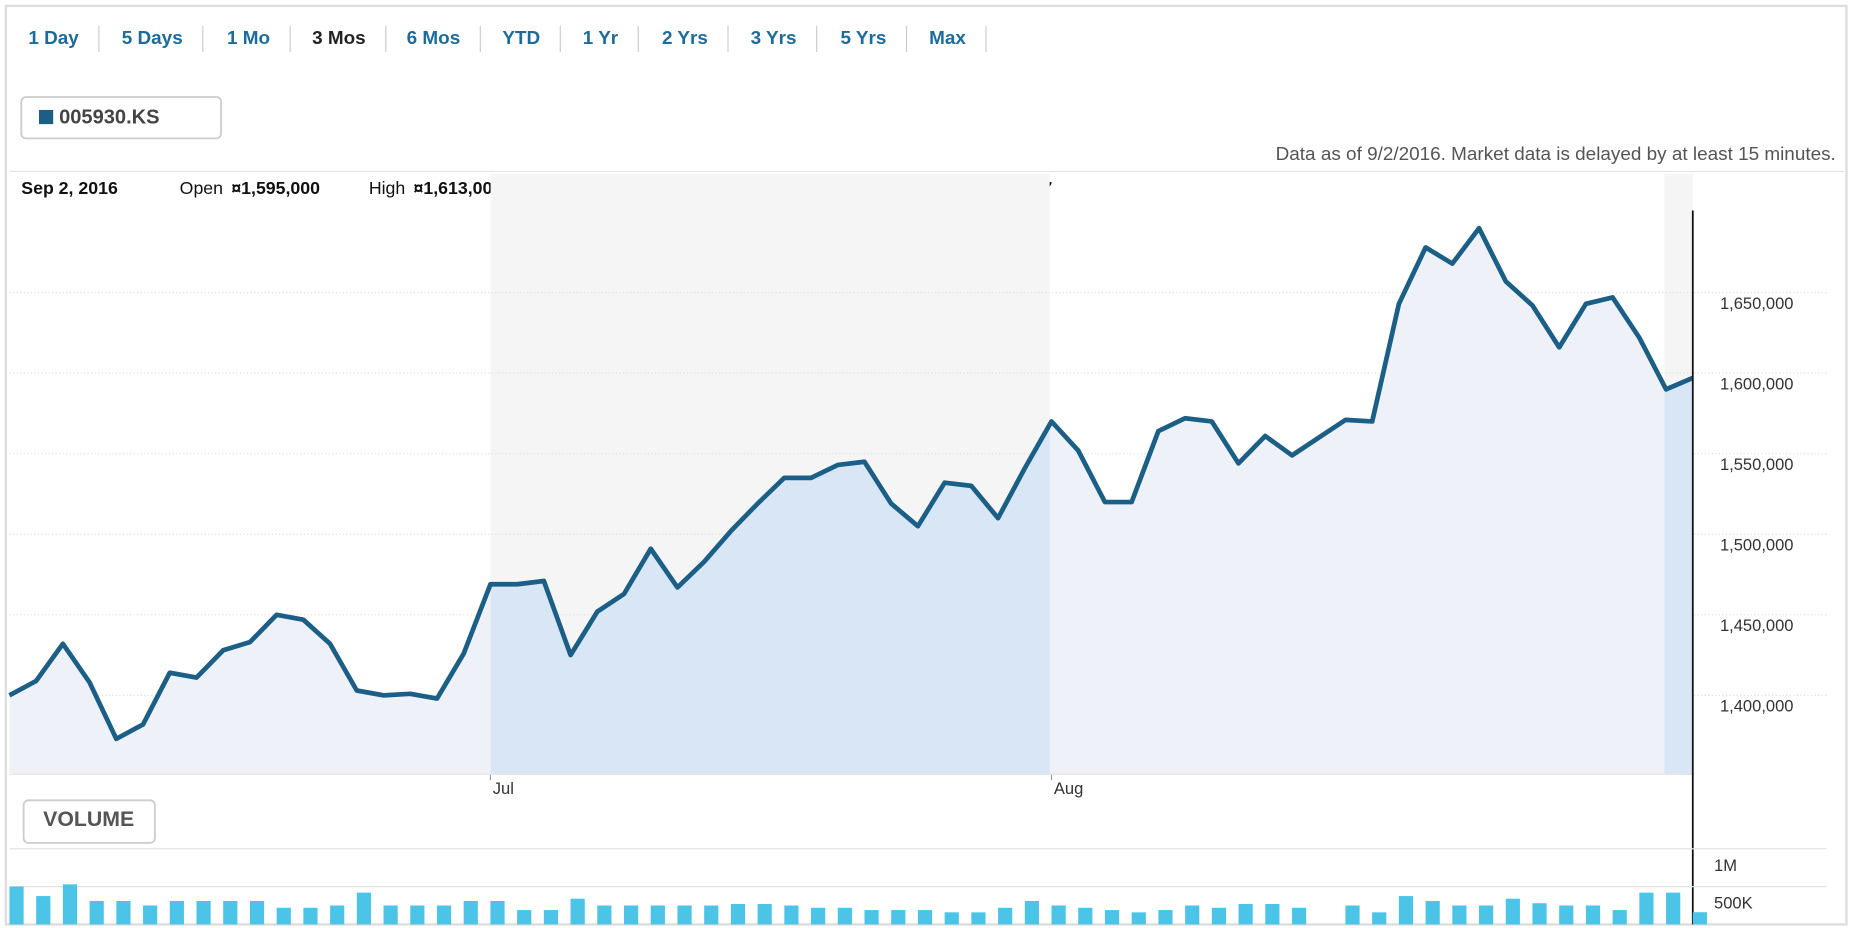  Describe the element at coordinates (1757, 303) in the screenshot. I see `y-tick-label: 1,650,000` at that location.